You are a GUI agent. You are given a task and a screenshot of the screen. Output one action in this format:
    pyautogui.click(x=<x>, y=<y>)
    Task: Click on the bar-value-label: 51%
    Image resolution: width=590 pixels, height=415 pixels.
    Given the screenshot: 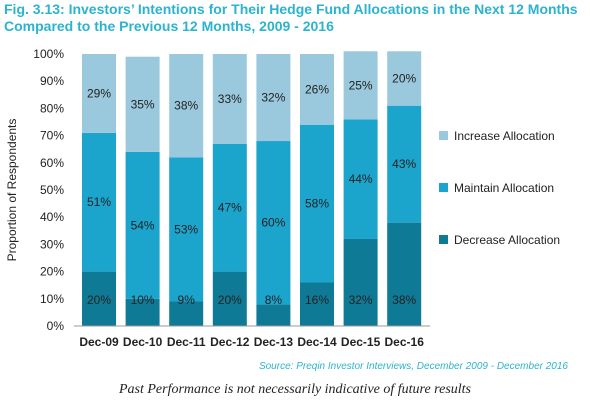 What is the action you would take?
    pyautogui.click(x=99, y=202)
    